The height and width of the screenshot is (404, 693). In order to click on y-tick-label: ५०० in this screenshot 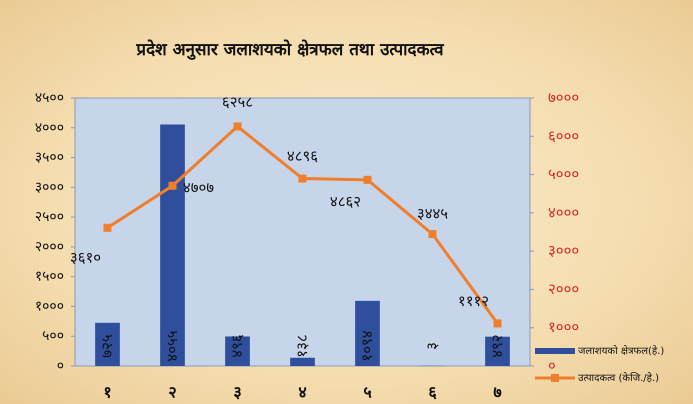, I will do `click(53, 336)`.